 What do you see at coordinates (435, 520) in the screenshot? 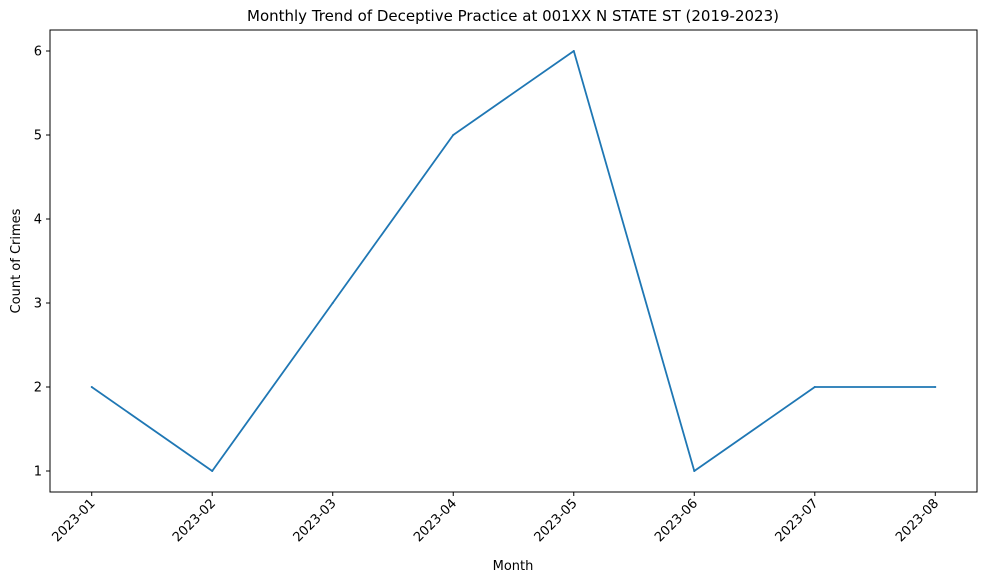
I see `x-tick-label: 2023-04` at bounding box center [435, 520].